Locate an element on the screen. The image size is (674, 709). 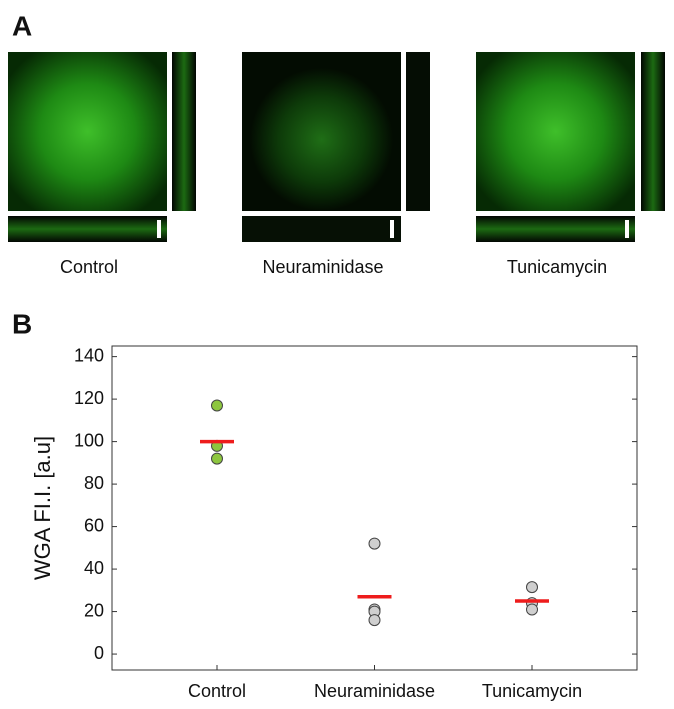
y-tick-label: 60 is located at coordinates (94, 525).